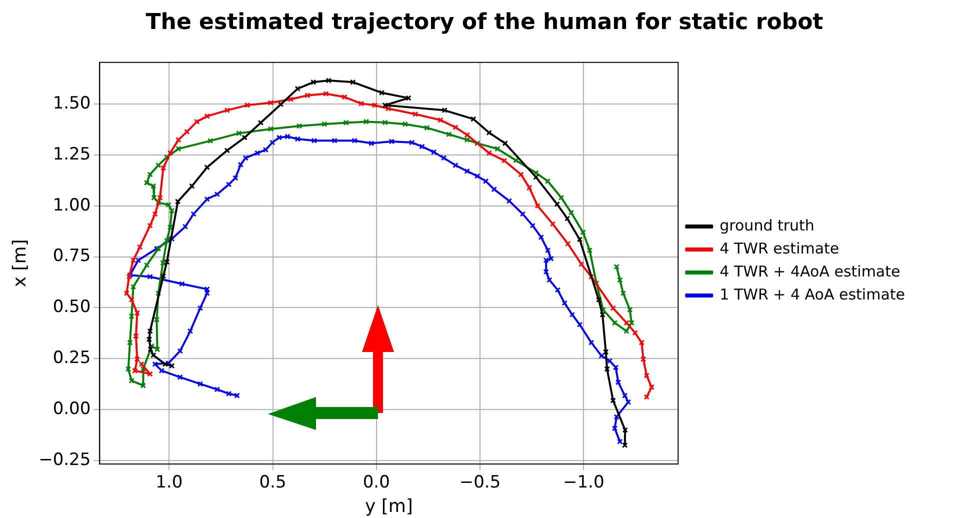  What do you see at coordinates (583, 482) in the screenshot?
I see `x-tick-label: −1.0` at bounding box center [583, 482].